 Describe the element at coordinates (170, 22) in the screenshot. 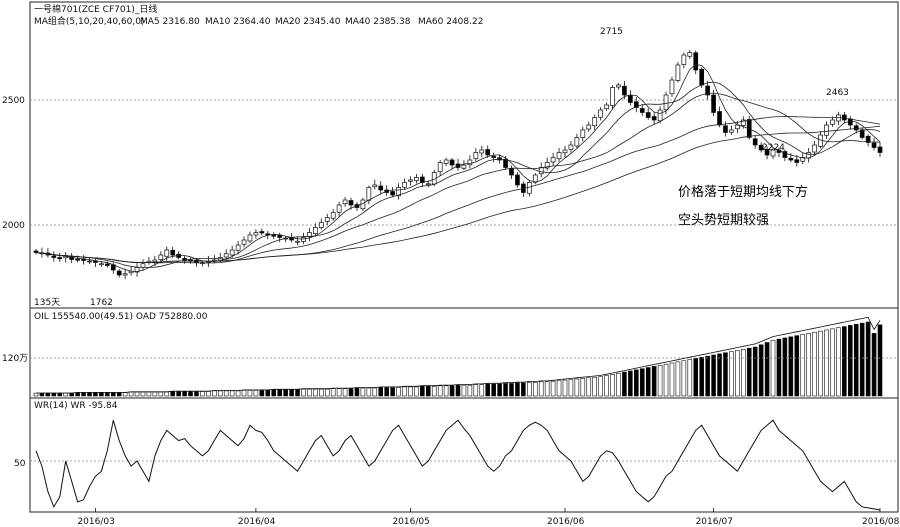

I see `ma5-value: MA5 2316.80` at that location.